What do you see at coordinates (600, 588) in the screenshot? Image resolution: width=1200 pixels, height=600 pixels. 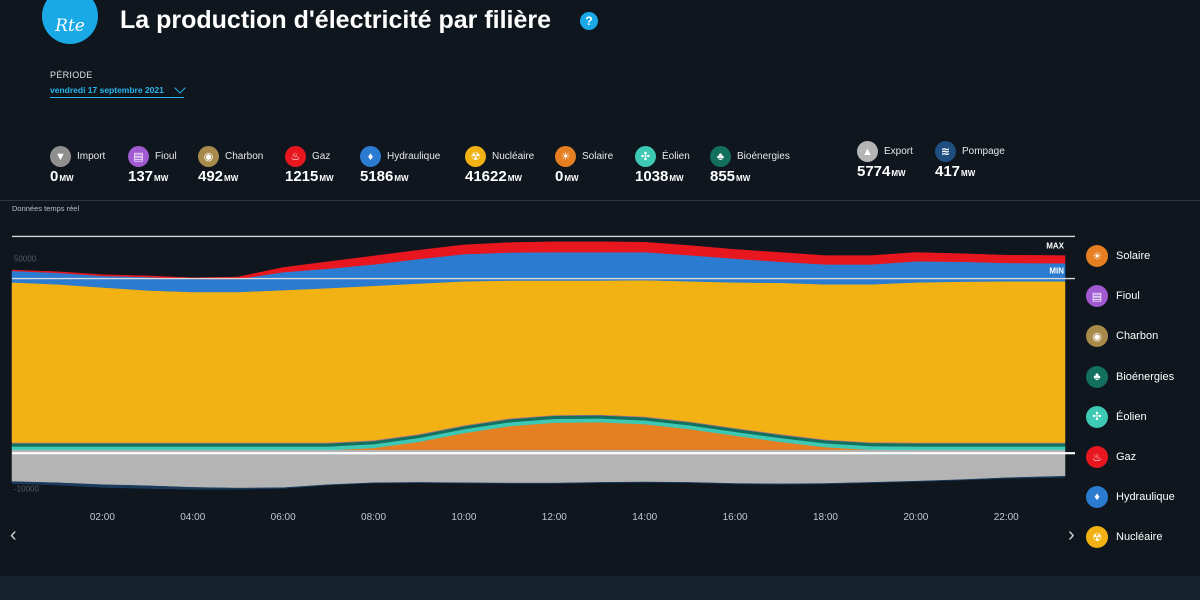 I see `bottom-bar` at bounding box center [600, 588].